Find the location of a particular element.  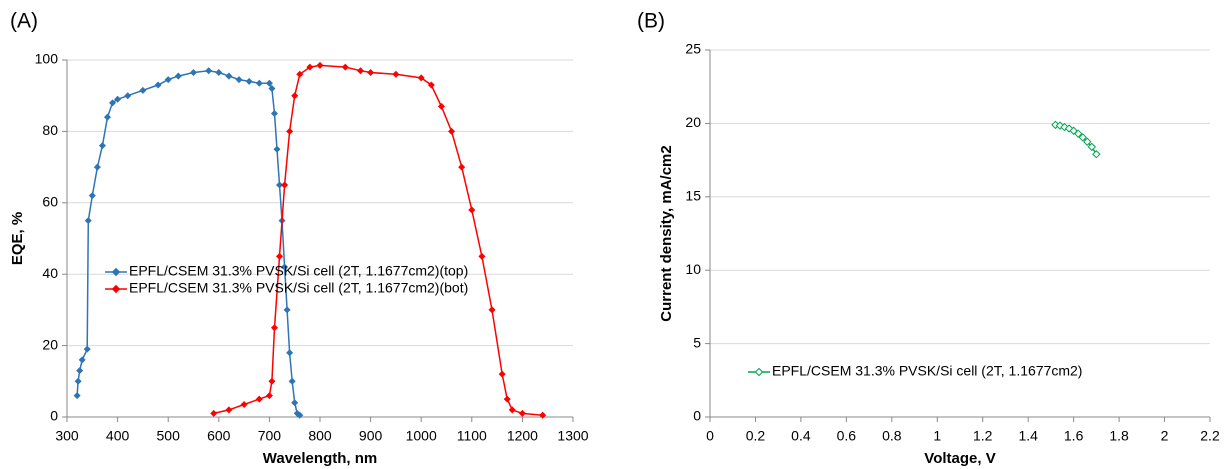

y-tick-label: 20 is located at coordinates (50, 344).